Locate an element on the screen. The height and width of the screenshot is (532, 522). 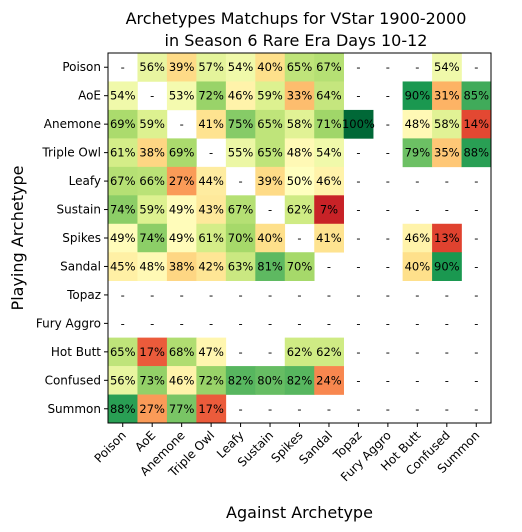
cell-value-label: 82% is located at coordinates (300, 380).